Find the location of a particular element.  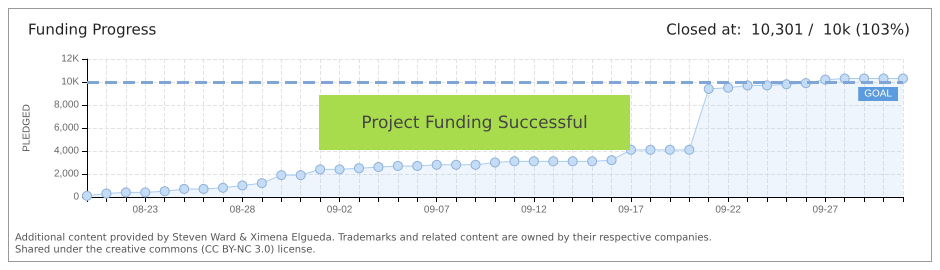

x-tick-label: 09-07 is located at coordinates (437, 210).